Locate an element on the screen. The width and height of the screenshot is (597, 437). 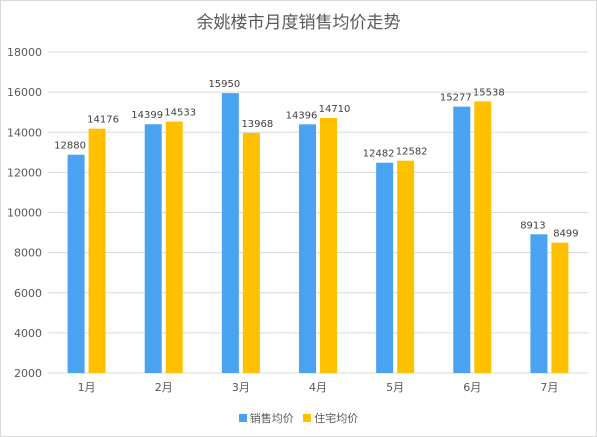
legend-item-series-2: 住宅均价 is located at coordinates (330, 418).